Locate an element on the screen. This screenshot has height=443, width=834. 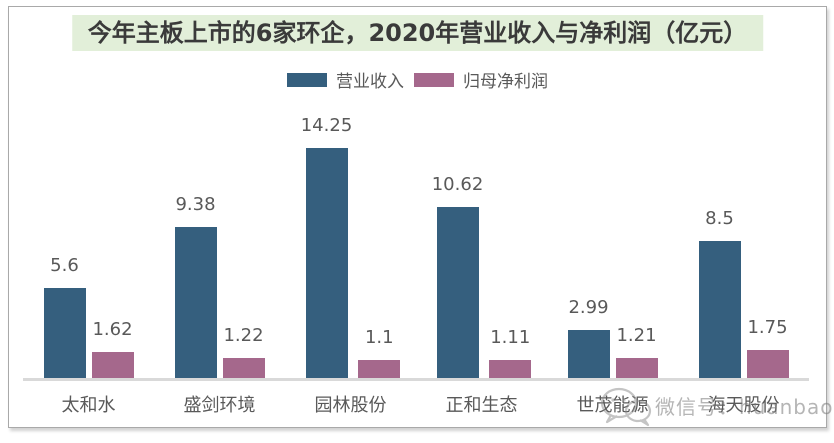
revenue-bar-wrap: 9.38 is located at coordinates (195, 286).